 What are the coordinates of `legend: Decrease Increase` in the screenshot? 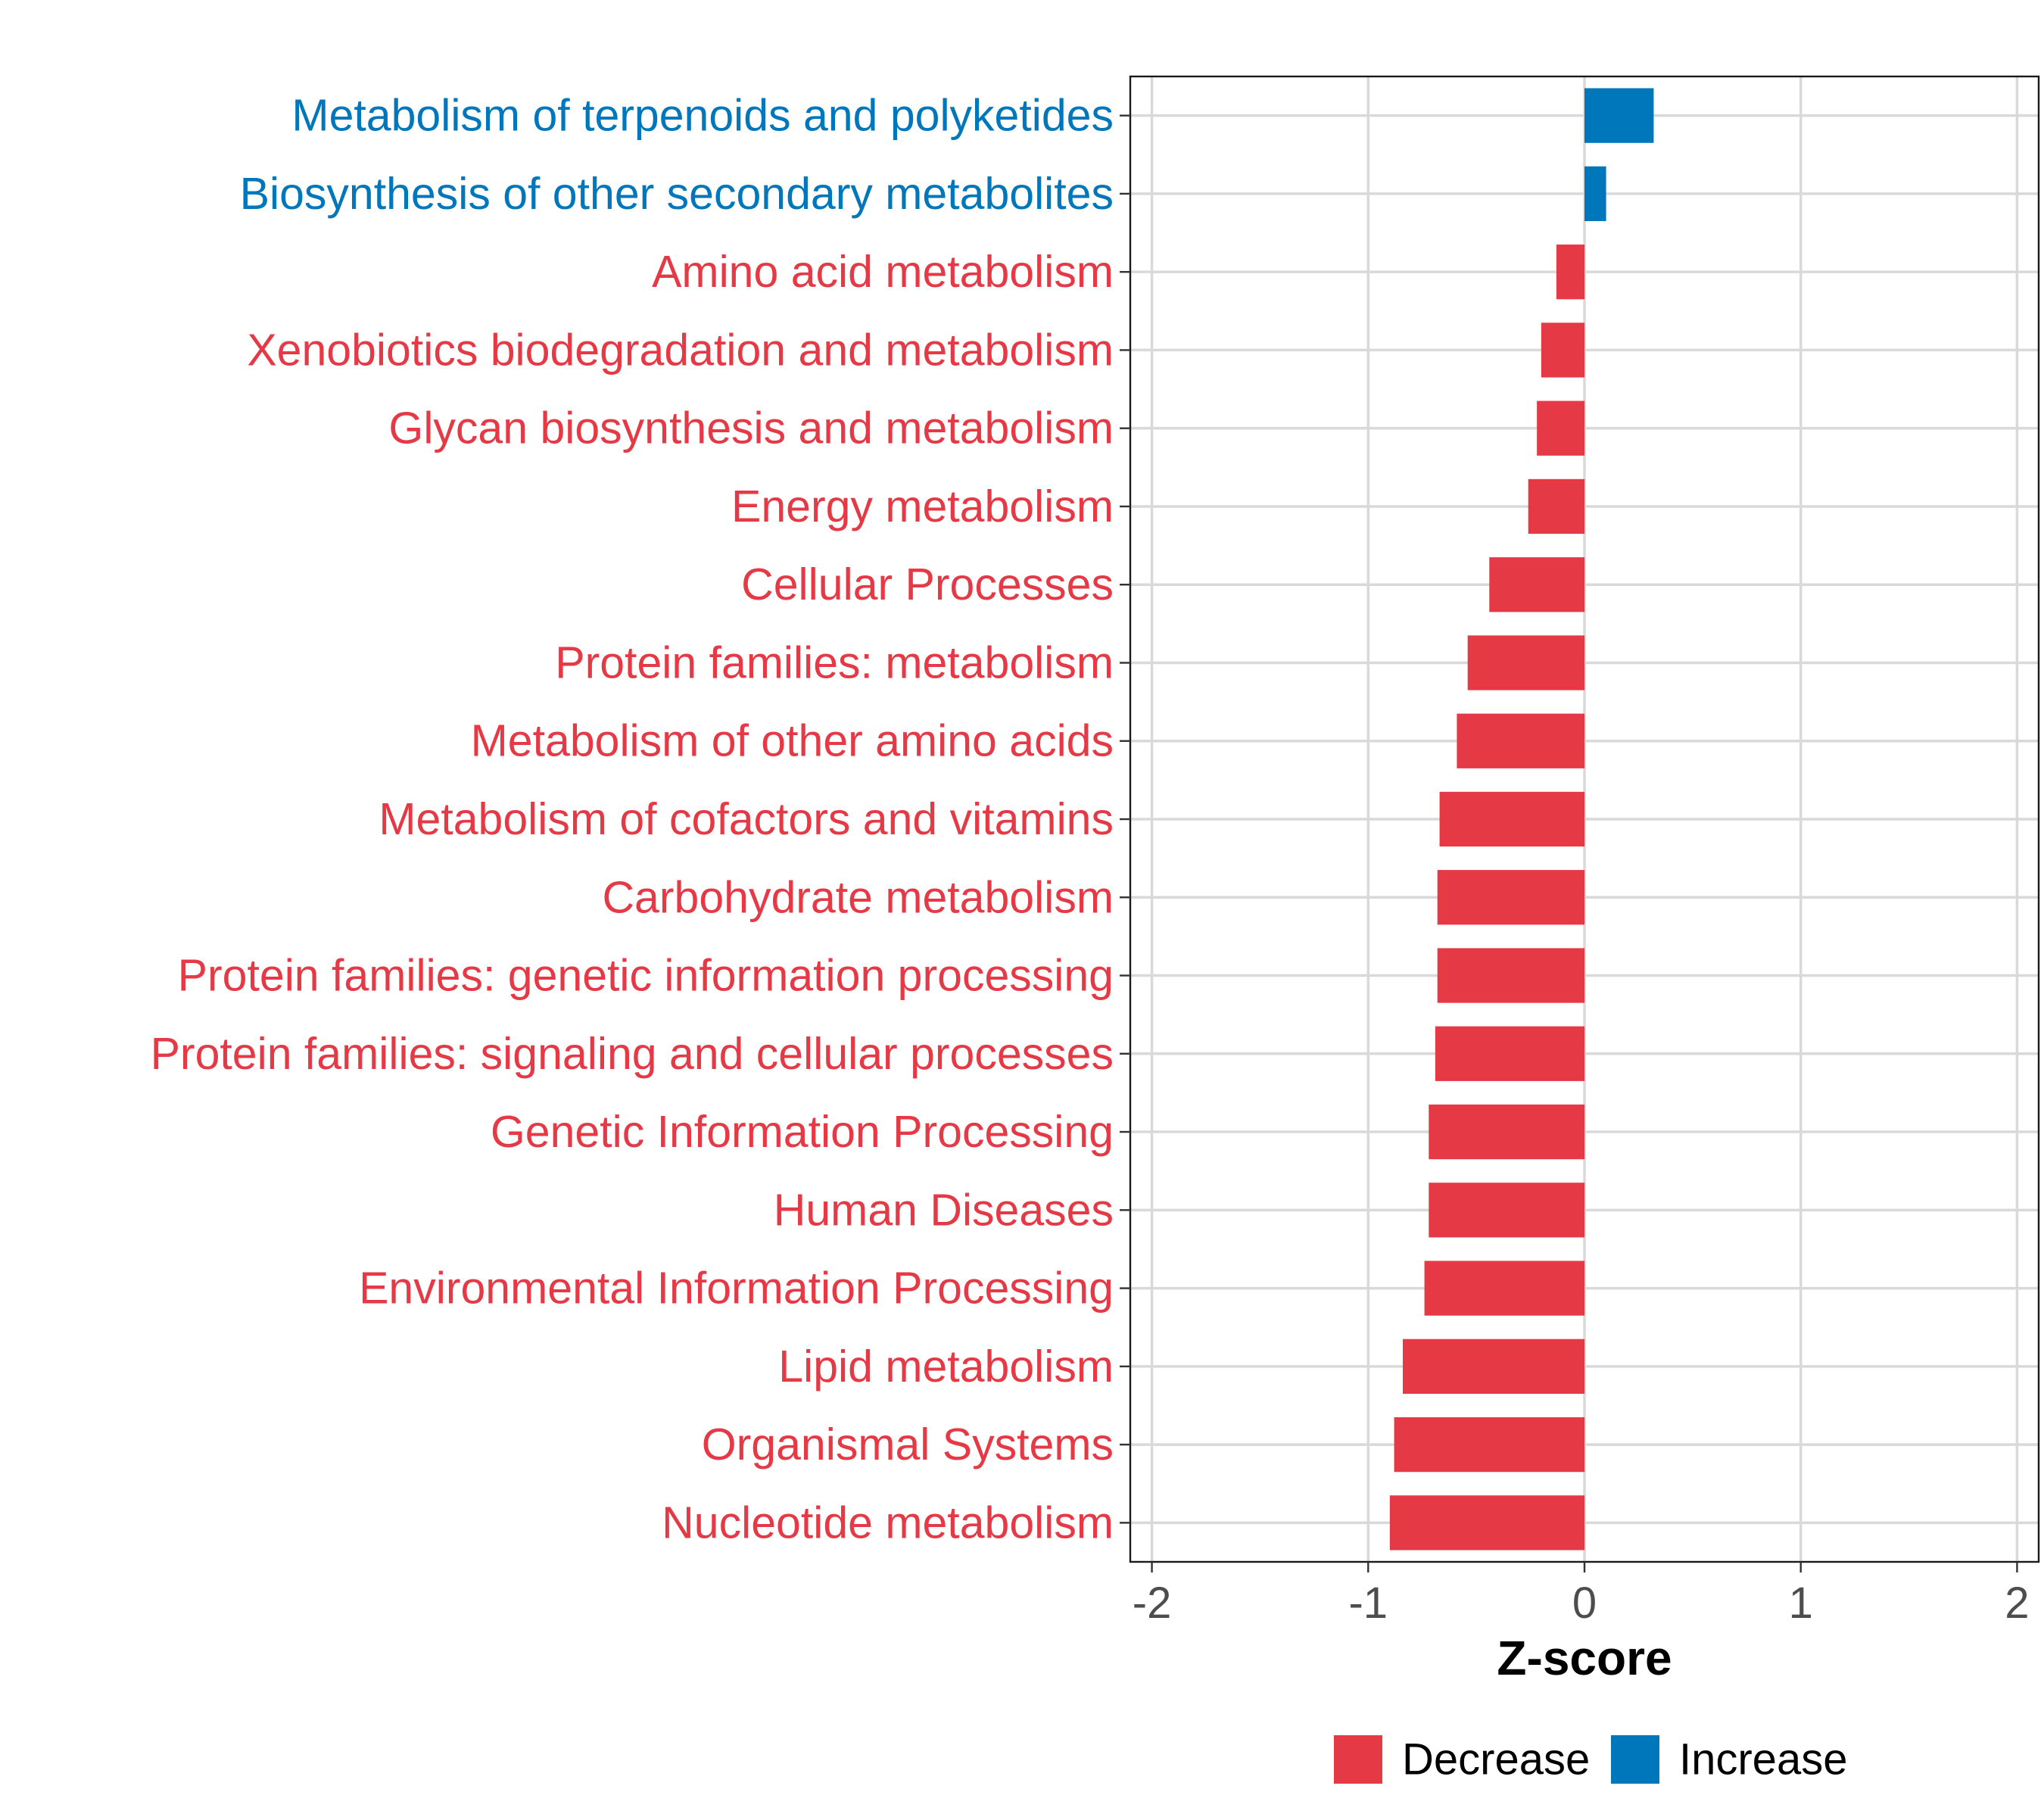 It's located at (1590, 1759).